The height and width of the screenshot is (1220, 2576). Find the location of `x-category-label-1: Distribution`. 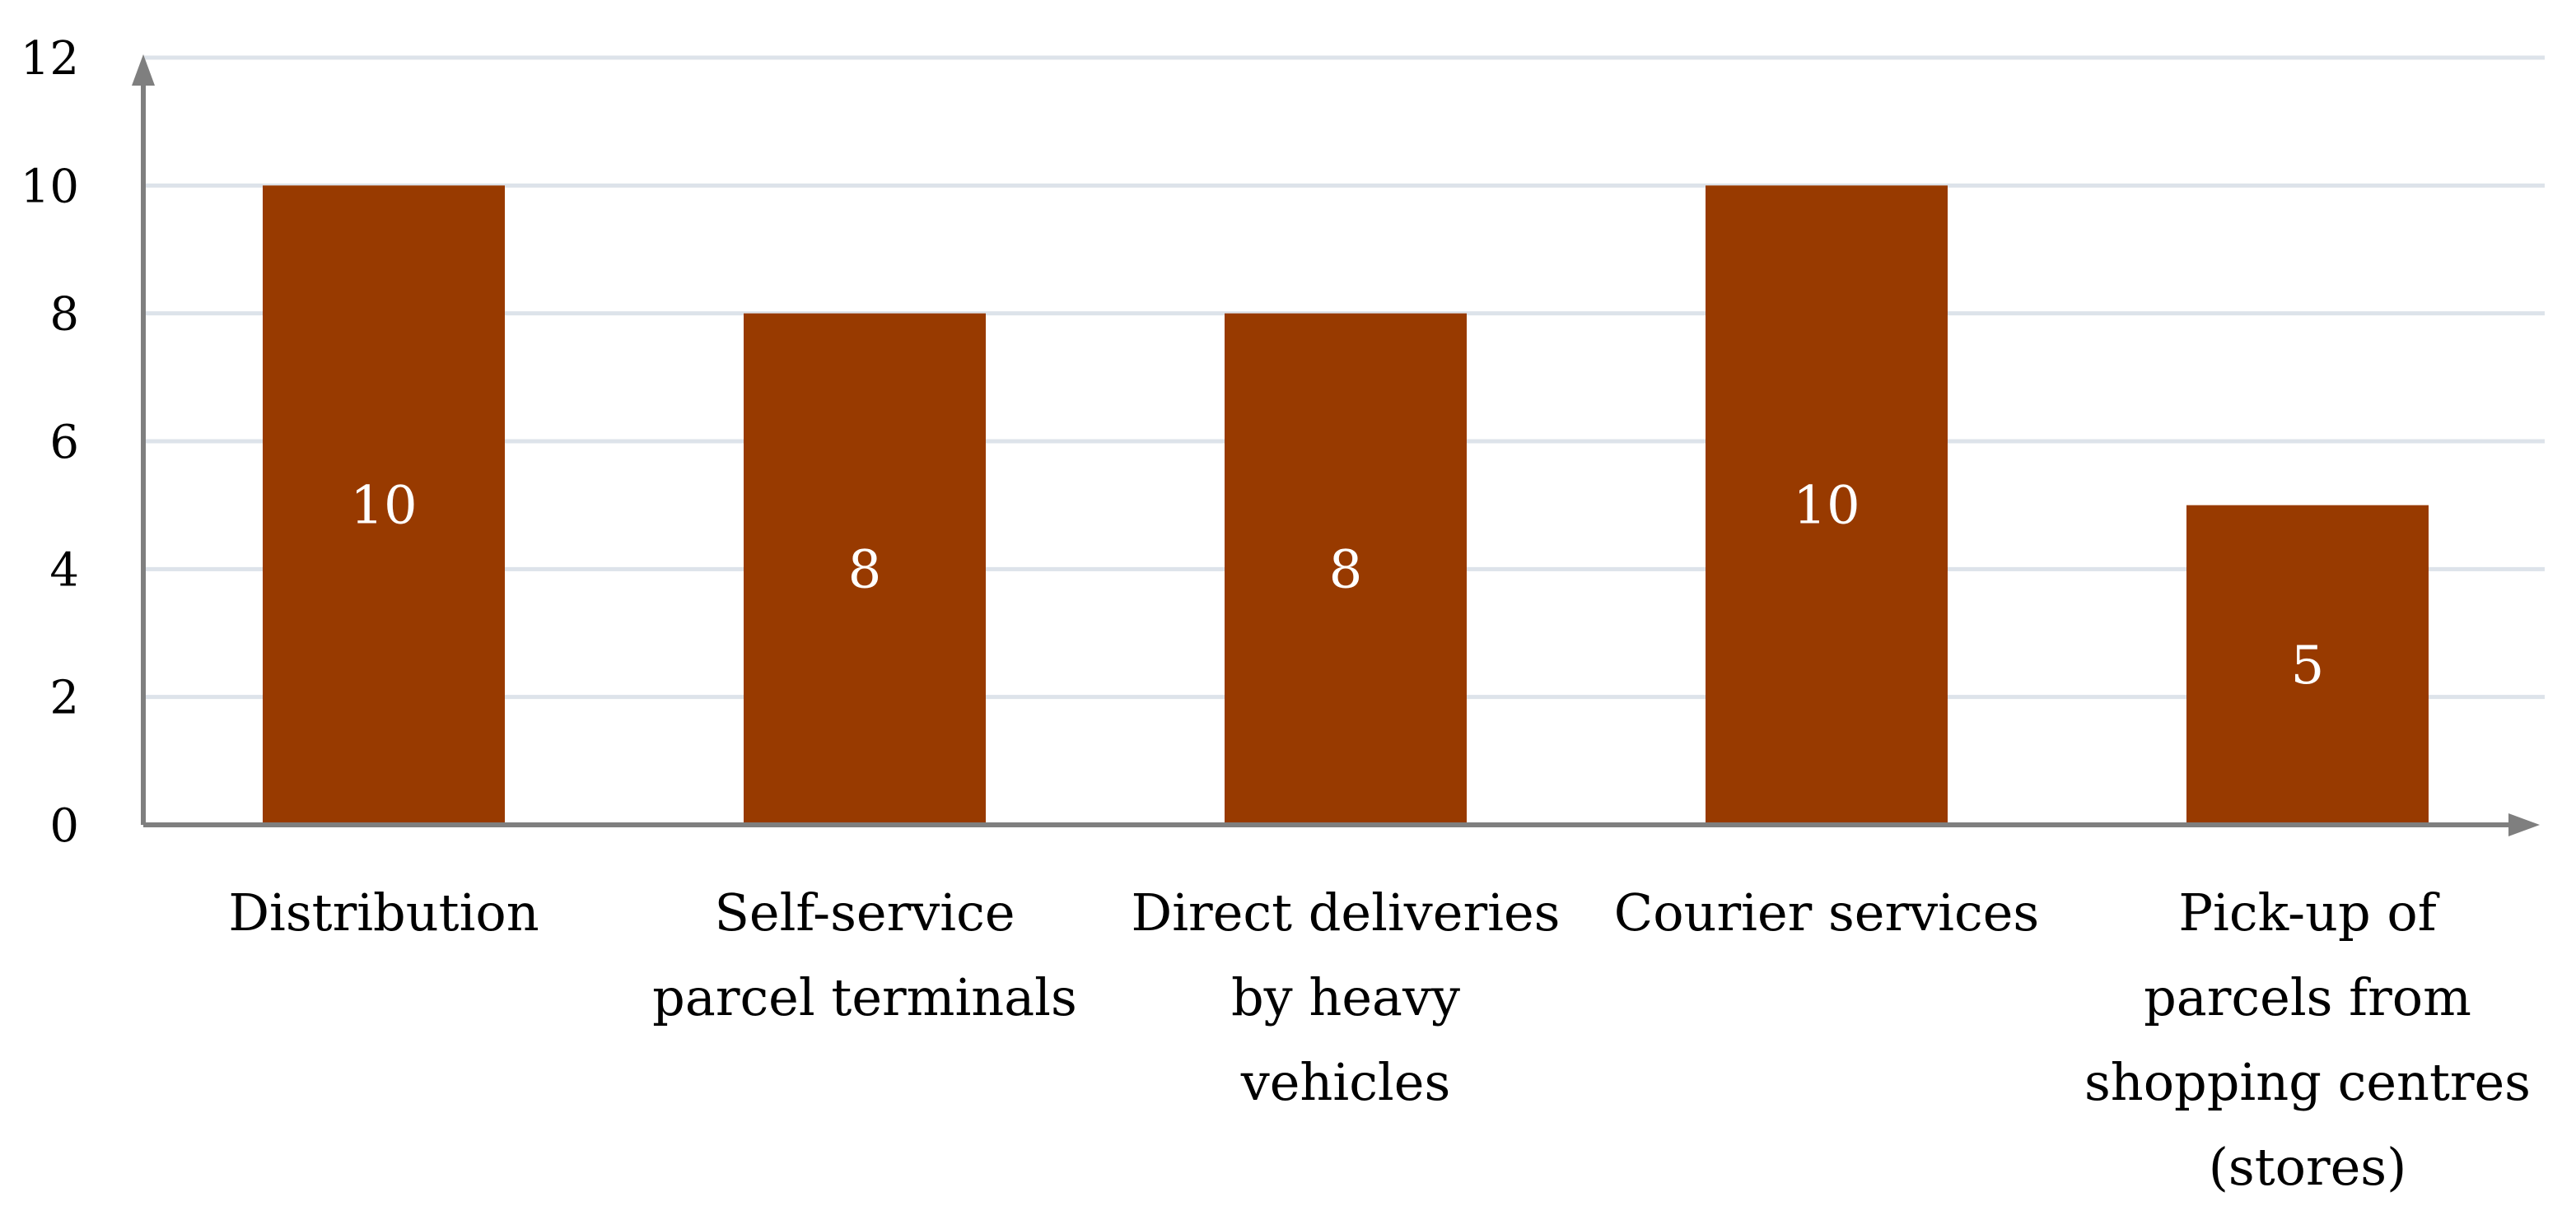

x-category-label-1: Distribution is located at coordinates (383, 912).